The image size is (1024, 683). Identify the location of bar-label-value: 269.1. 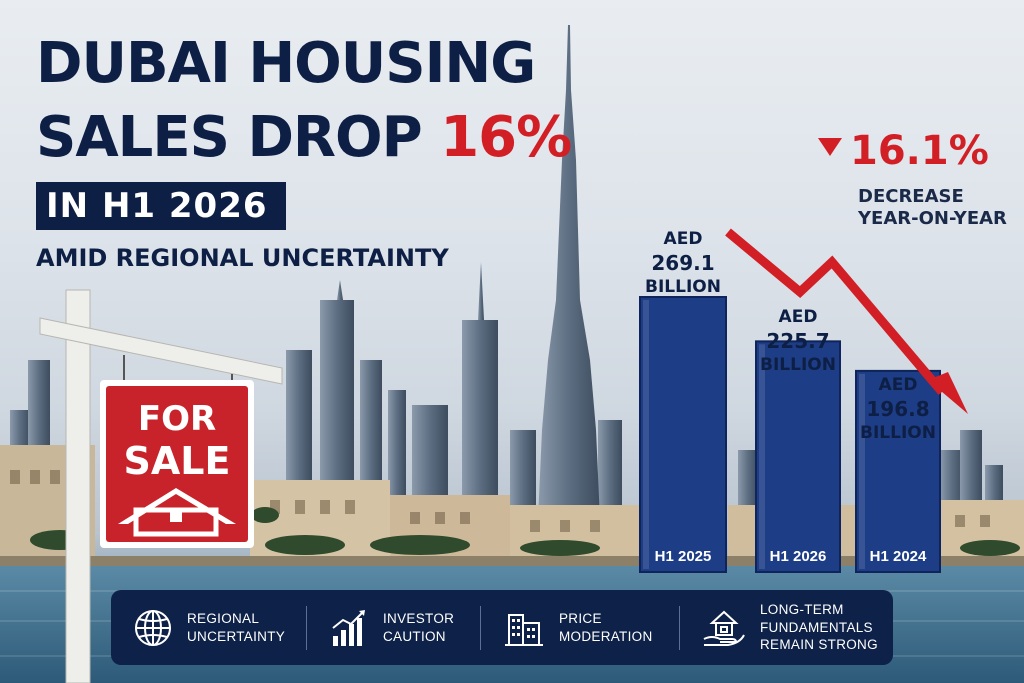
(683, 263).